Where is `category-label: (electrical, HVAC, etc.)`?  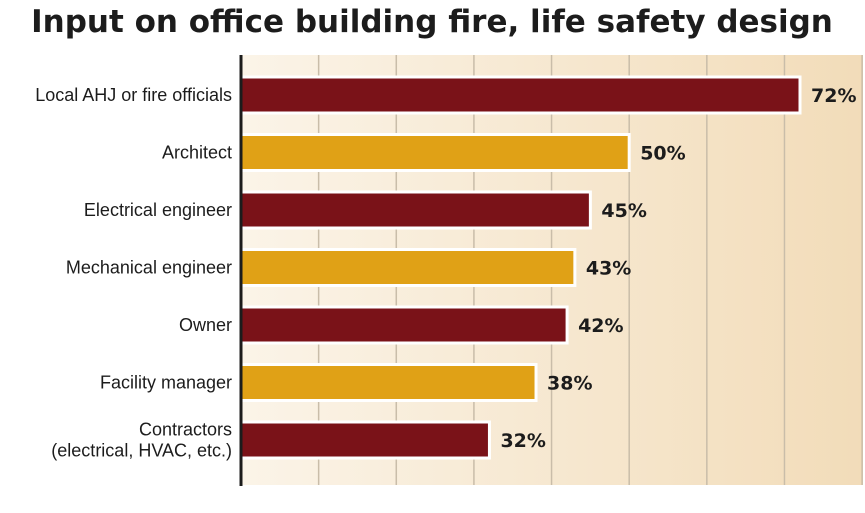 category-label: (electrical, HVAC, etc.) is located at coordinates (141, 451).